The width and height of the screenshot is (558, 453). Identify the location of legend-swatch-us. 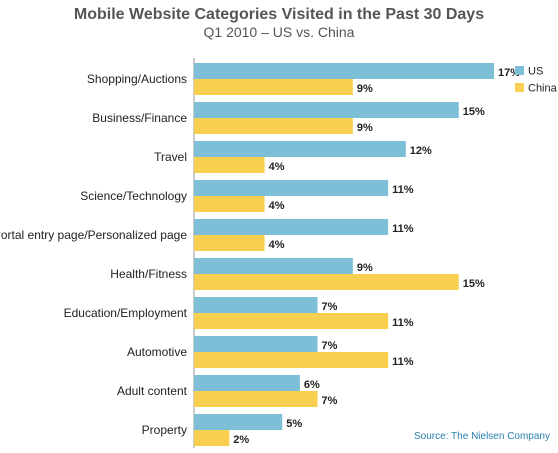
(519, 70).